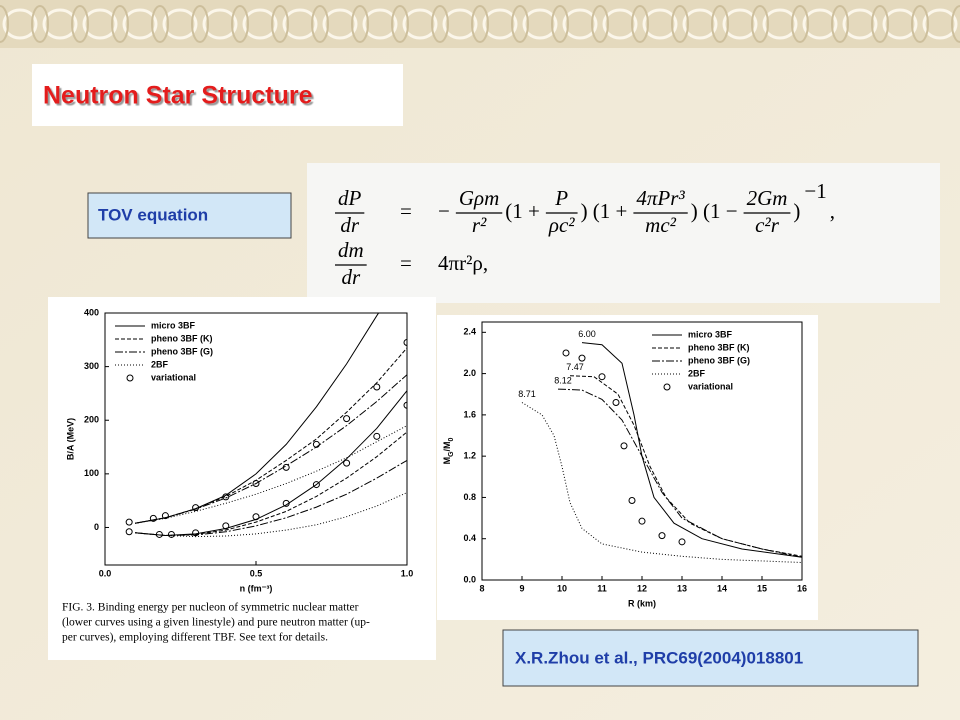  What do you see at coordinates (469, 579) in the screenshot?
I see `y-tick-label: 0.0` at bounding box center [469, 579].